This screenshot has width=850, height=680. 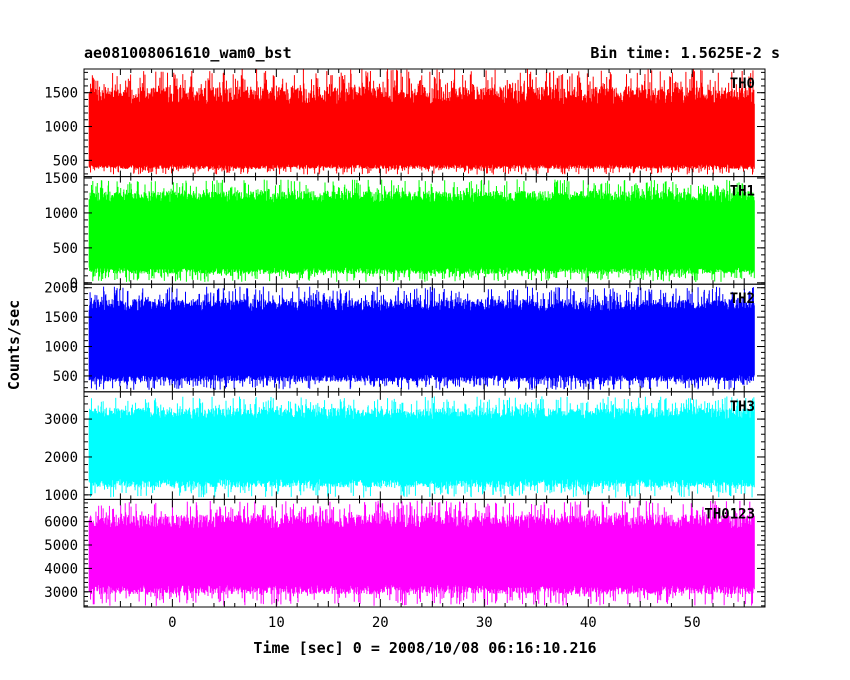 I want to click on y-tick-label-th2: 1000, so click(x=61, y=348).